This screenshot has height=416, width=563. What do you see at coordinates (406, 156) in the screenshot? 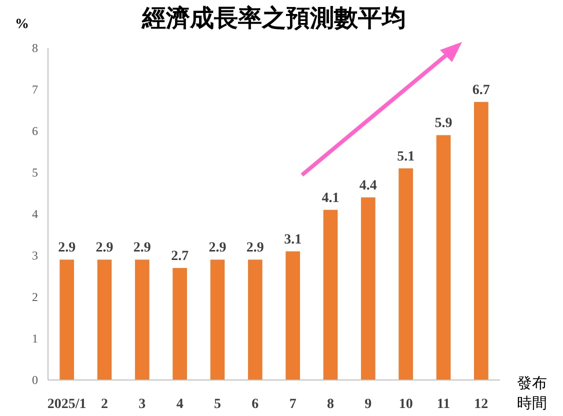
I see `data-label: 5.1` at bounding box center [406, 156].